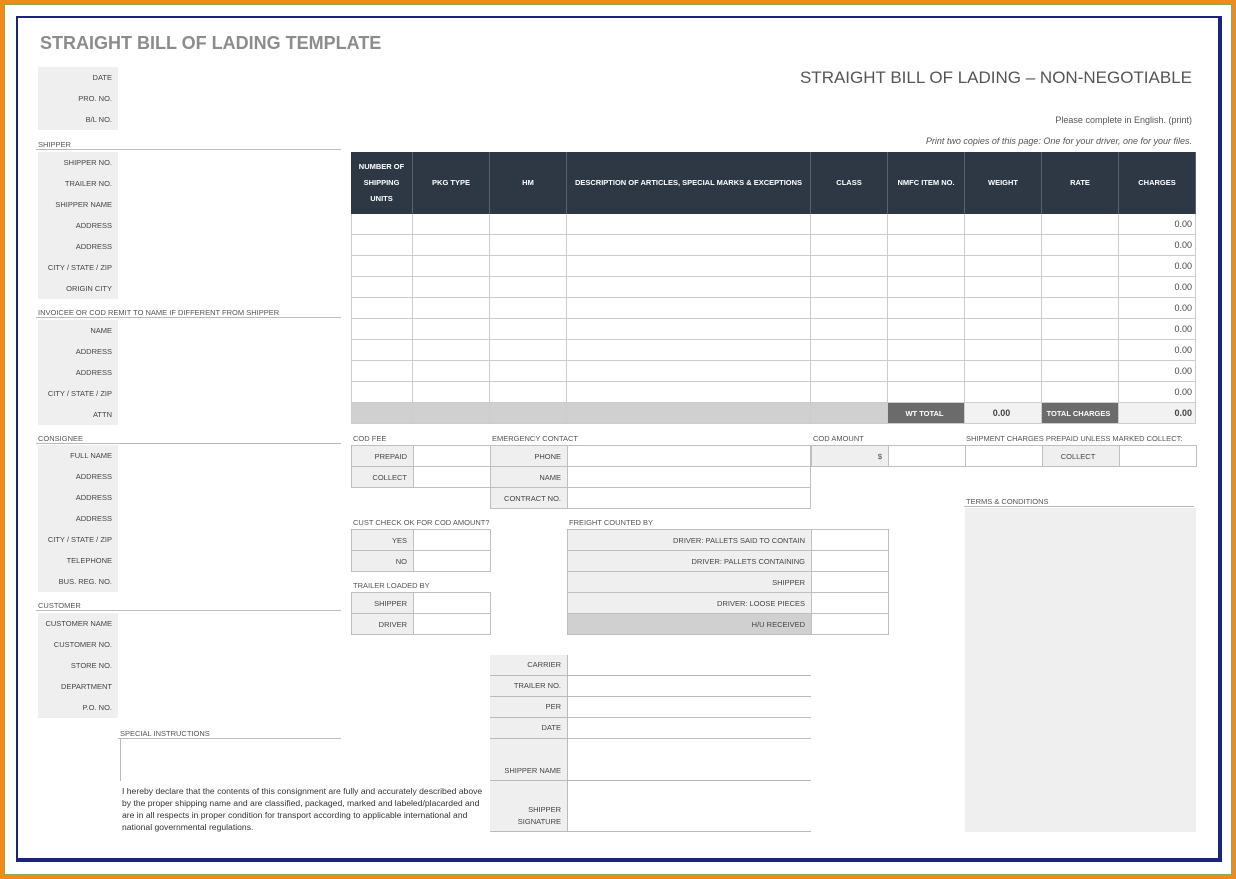 Image resolution: width=1236 pixels, height=879 pixels. Describe the element at coordinates (927, 456) in the screenshot. I see `cod-amount-field` at that location.